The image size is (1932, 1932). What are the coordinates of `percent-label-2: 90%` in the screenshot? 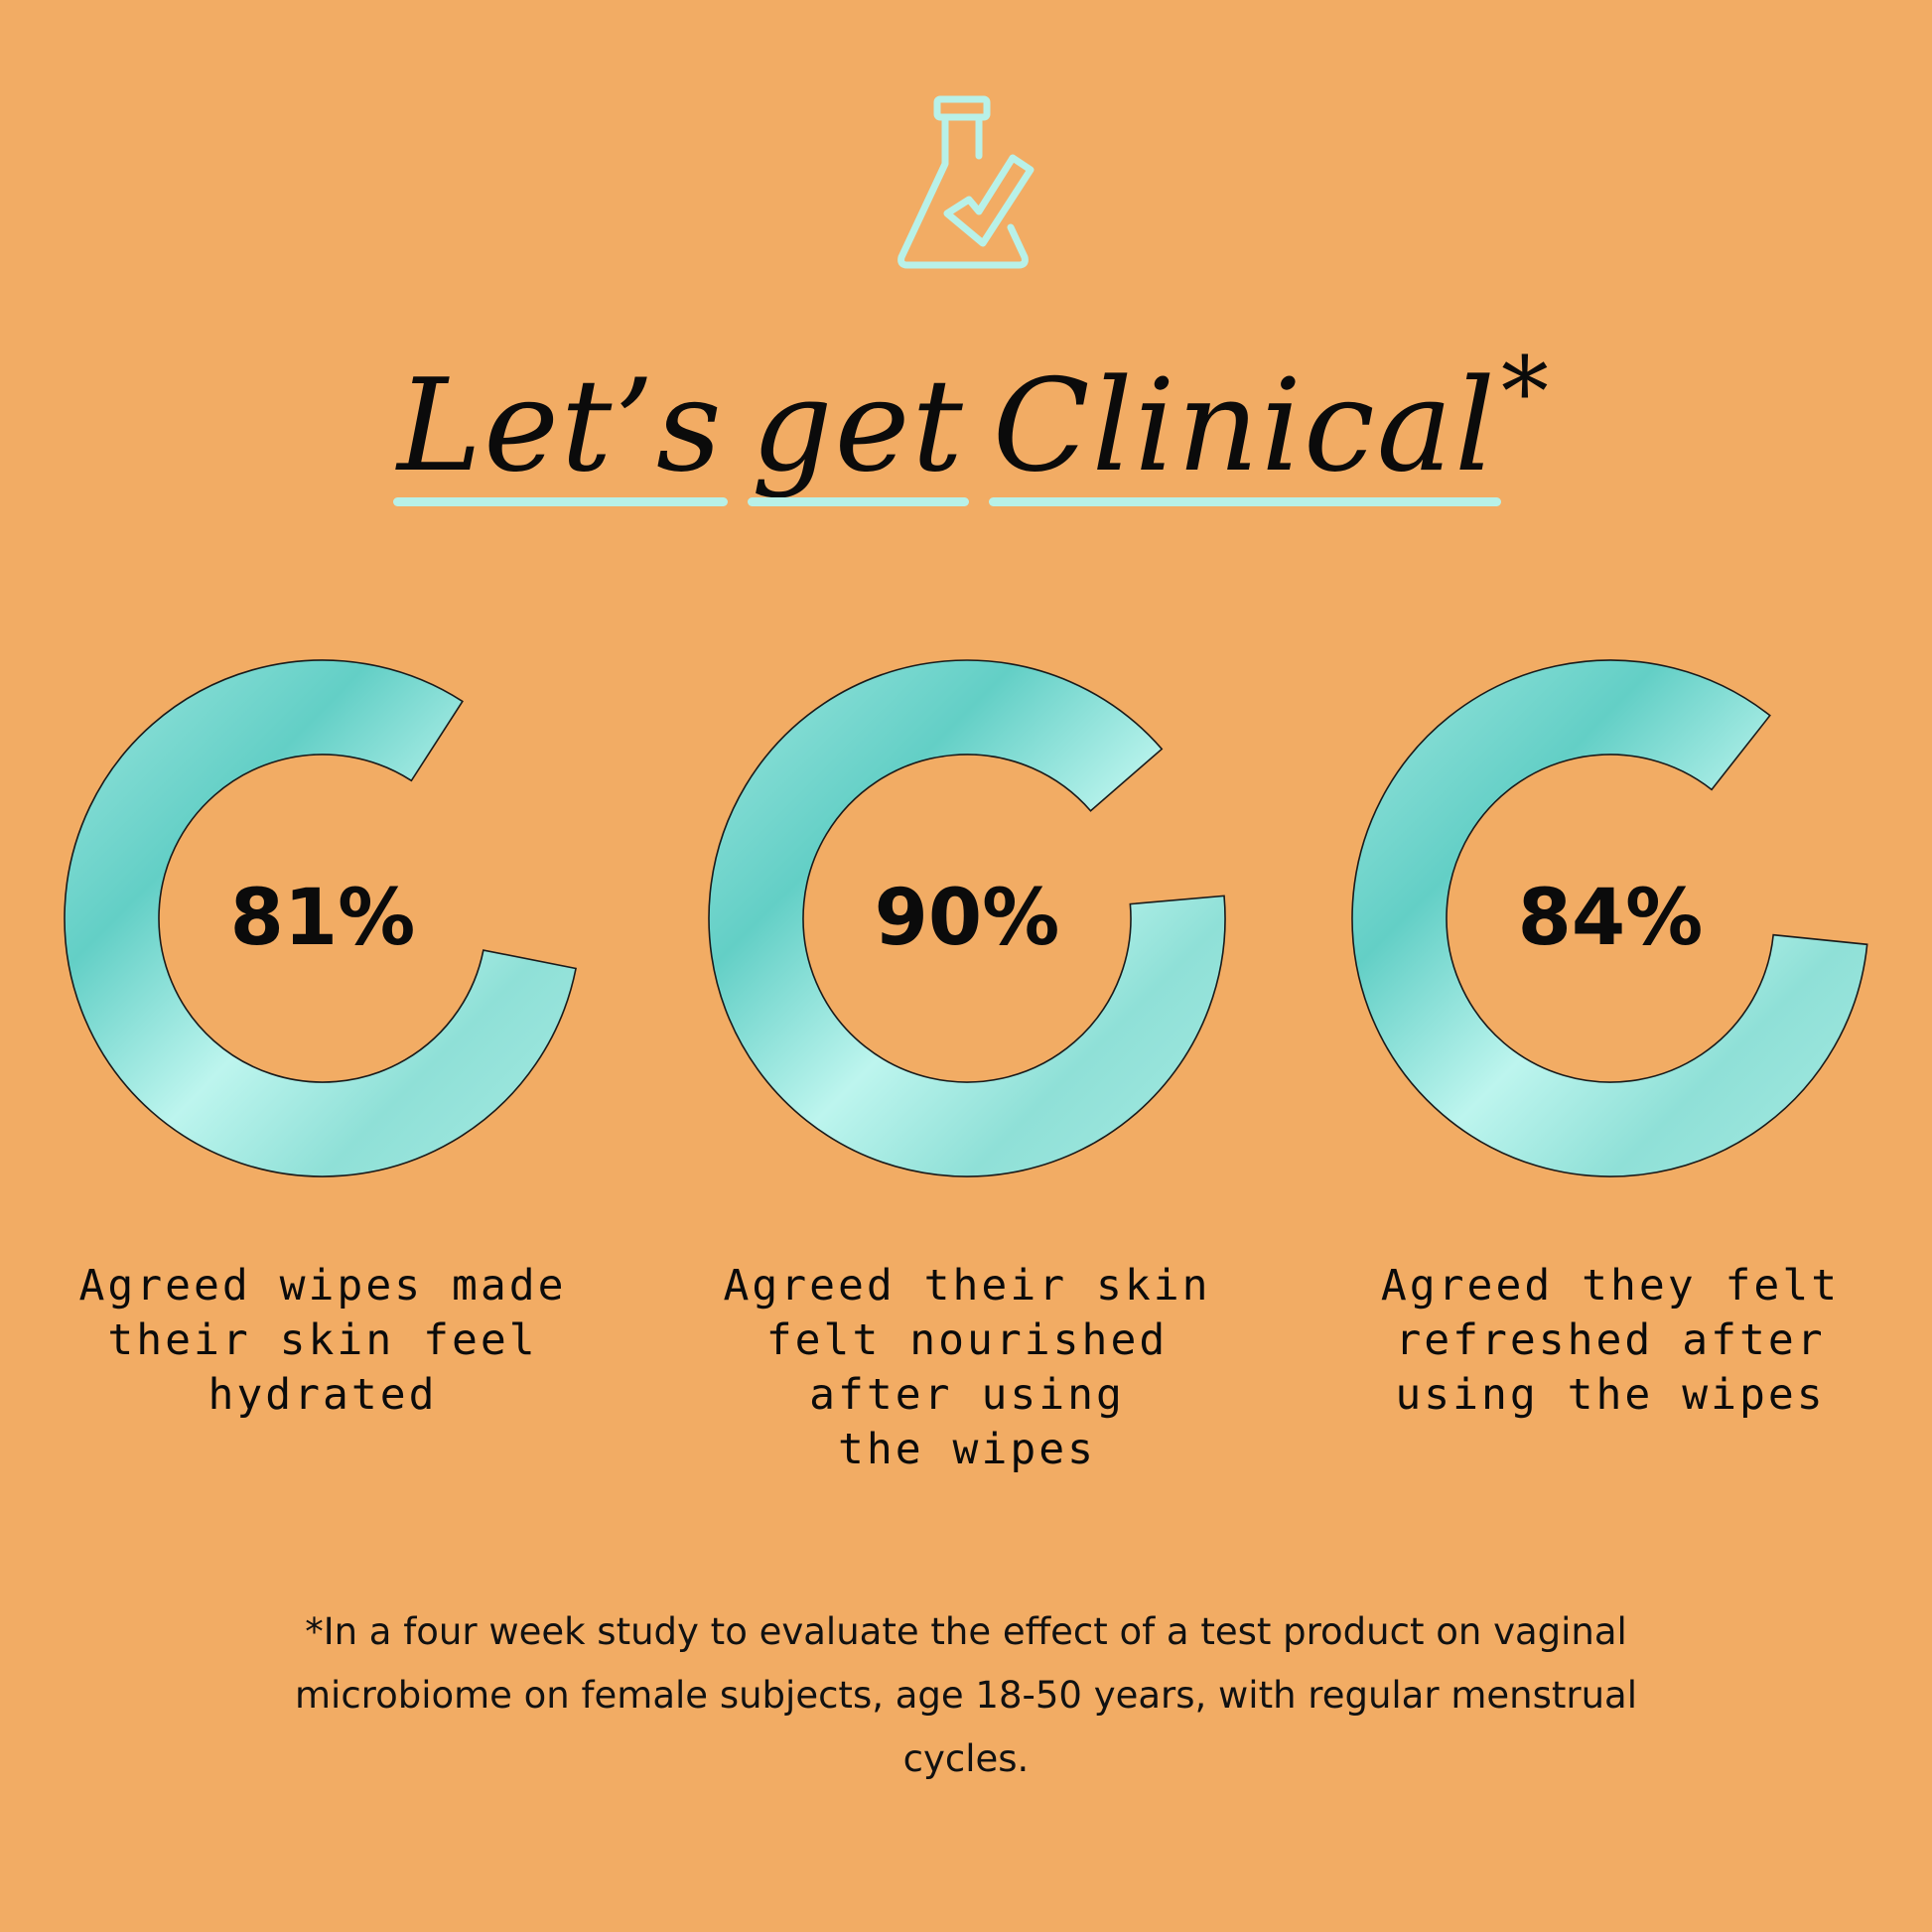 It's located at (967, 918).